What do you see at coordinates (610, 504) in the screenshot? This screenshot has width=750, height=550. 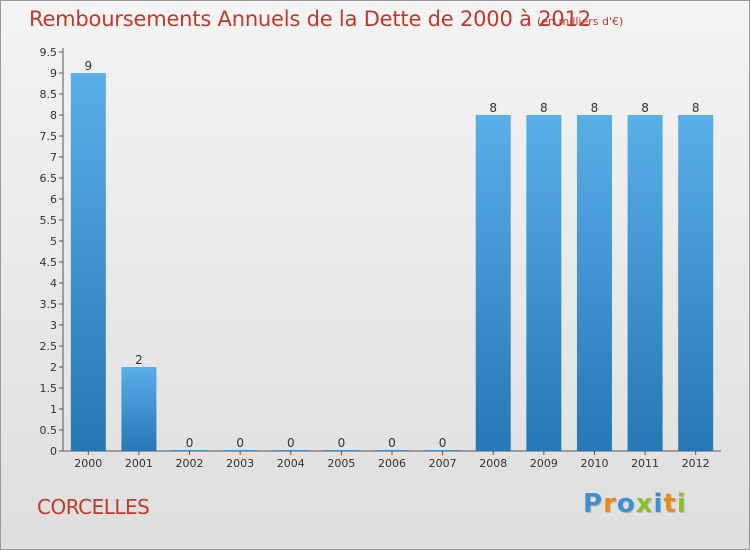 I see `brand-letter: r` at bounding box center [610, 504].